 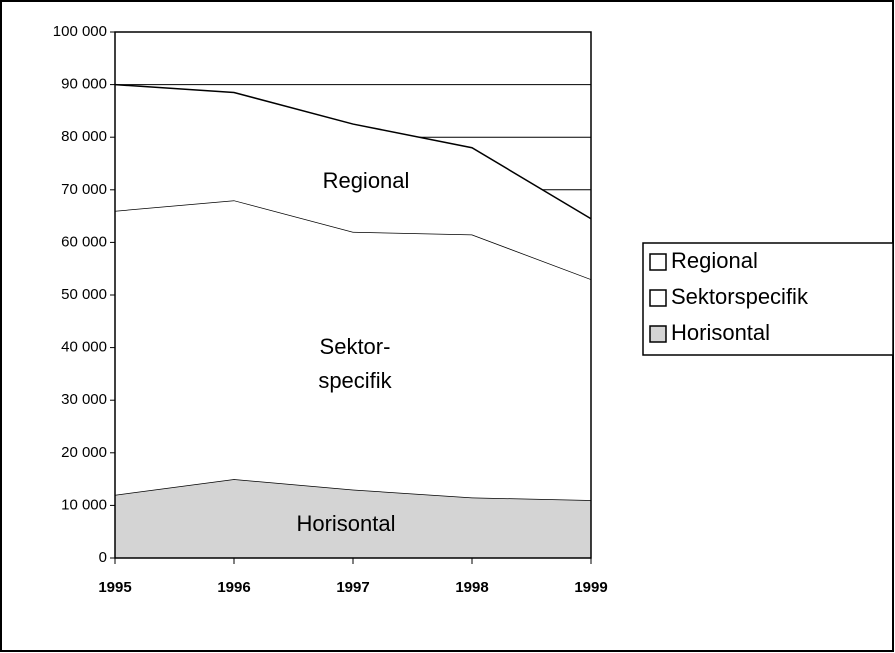 I want to click on legend-box, so click(x=768, y=299).